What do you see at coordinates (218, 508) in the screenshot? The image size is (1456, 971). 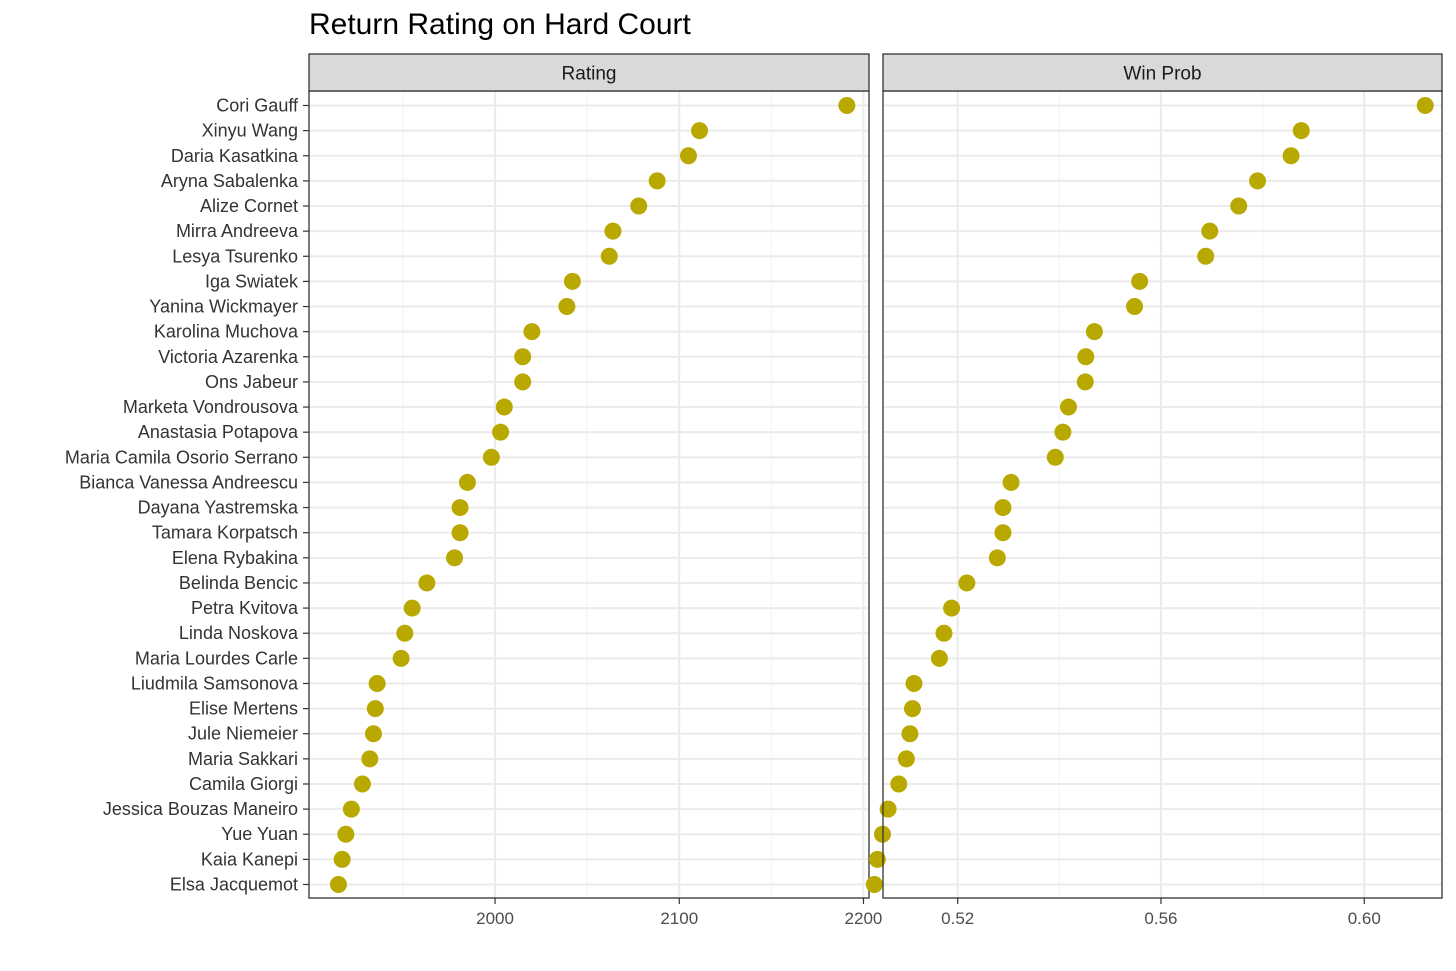 I see `y-tick-label: Dayana Yastremska` at bounding box center [218, 508].